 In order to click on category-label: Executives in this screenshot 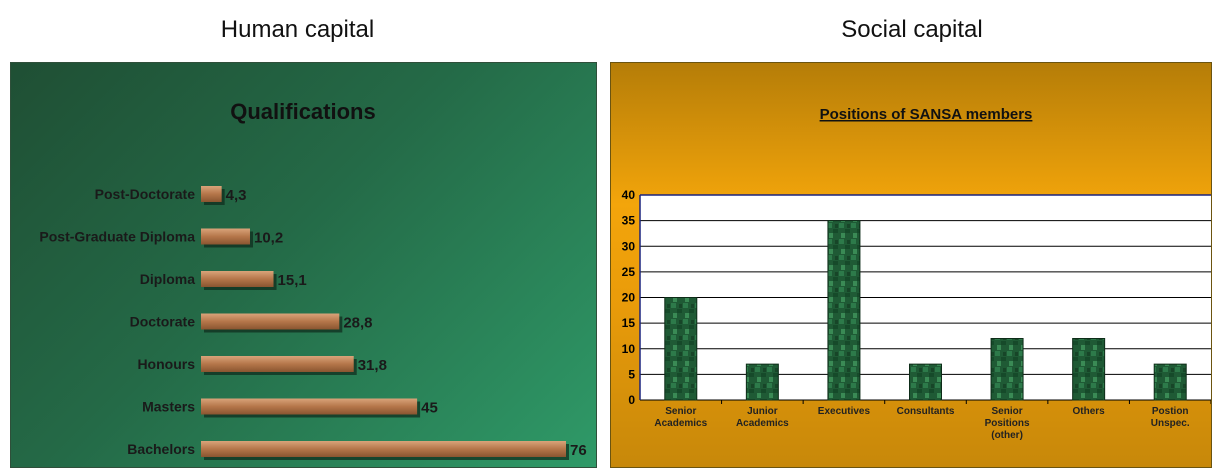, I will do `click(844, 411)`.